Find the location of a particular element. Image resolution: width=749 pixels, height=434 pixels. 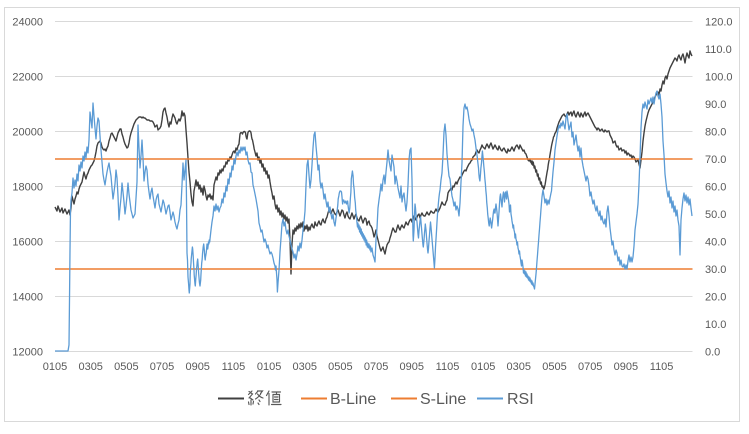

svg-text: RSI is located at coordinates (520, 399).